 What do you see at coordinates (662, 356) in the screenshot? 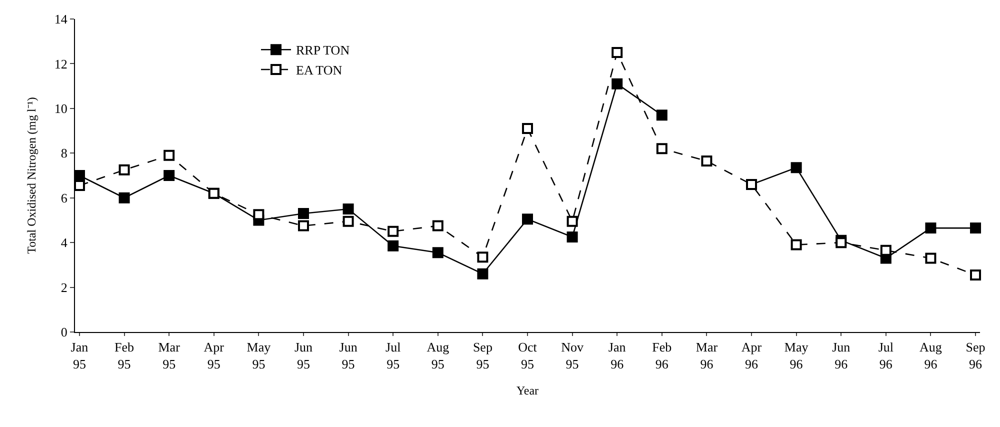
I see `x-tick-label: Feb 96` at bounding box center [662, 356].